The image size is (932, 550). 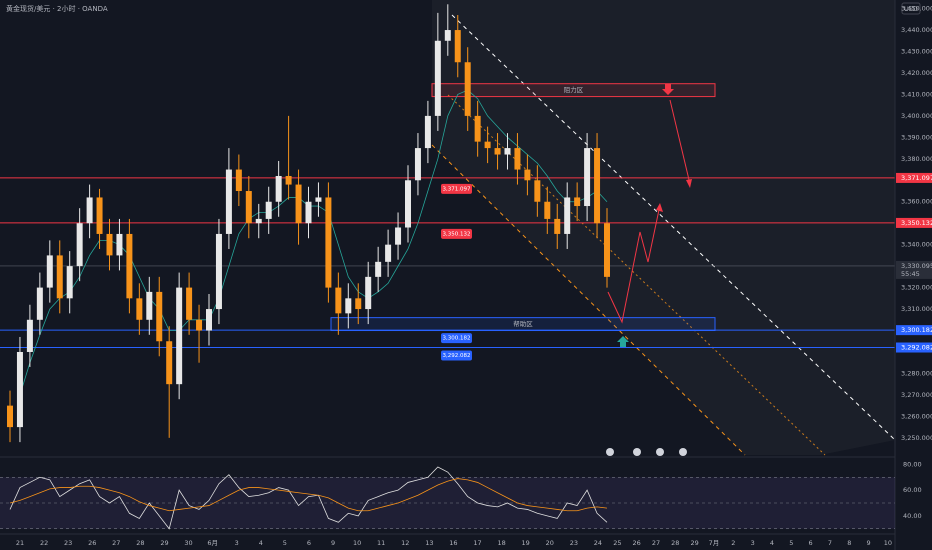 What do you see at coordinates (916, 416) in the screenshot?
I see `y-tick-label: 3,260.000` at bounding box center [916, 416].